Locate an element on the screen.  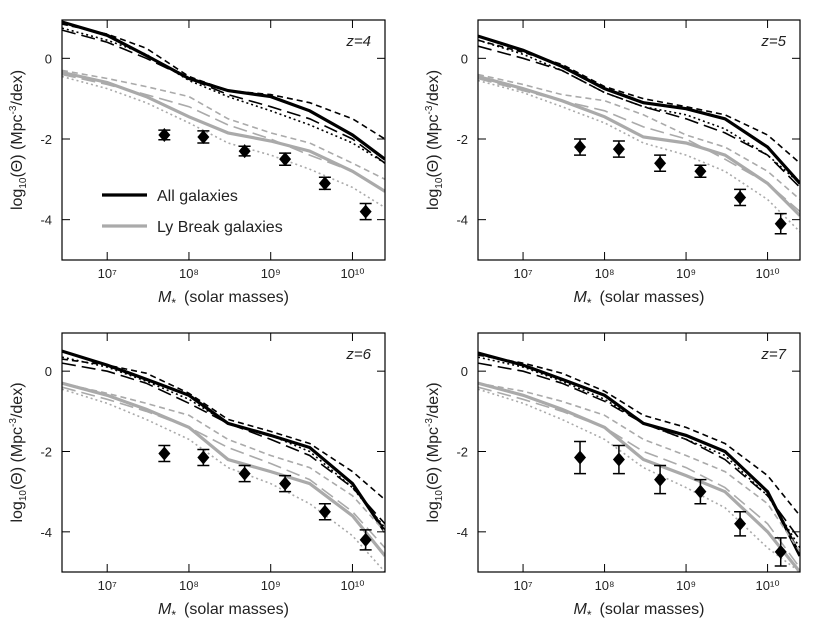
legend-label: Ly Break galaxies is located at coordinates (220, 227).